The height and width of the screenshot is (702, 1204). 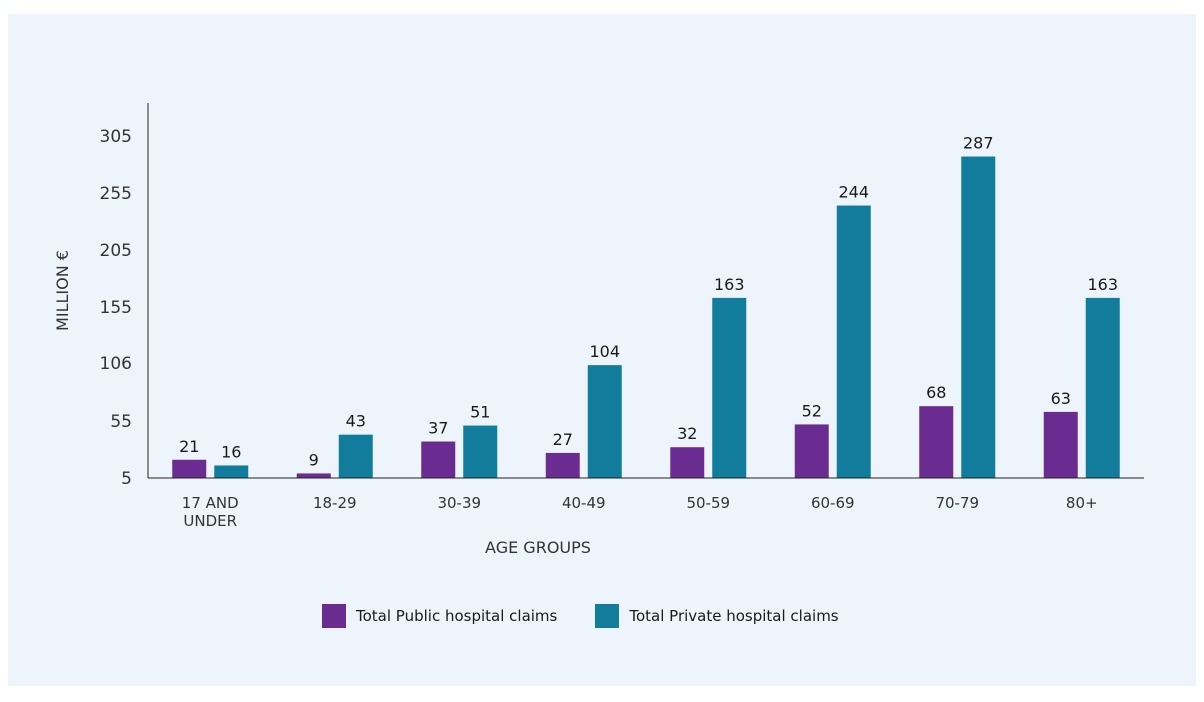 I want to click on x-tick-label: 80+, so click(x=1082, y=503).